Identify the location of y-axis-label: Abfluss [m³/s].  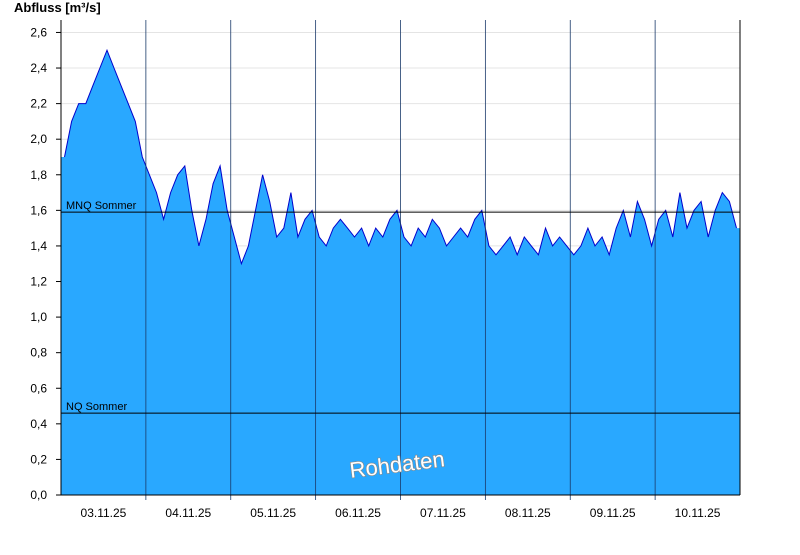
(57, 7).